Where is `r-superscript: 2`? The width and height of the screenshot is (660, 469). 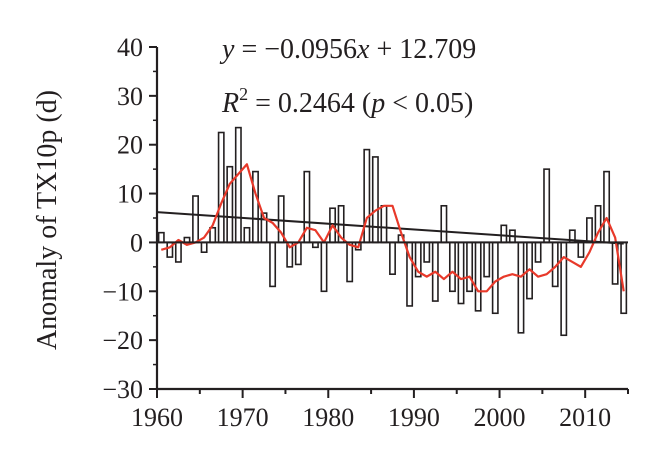 r-superscript: 2 is located at coordinates (243, 94).